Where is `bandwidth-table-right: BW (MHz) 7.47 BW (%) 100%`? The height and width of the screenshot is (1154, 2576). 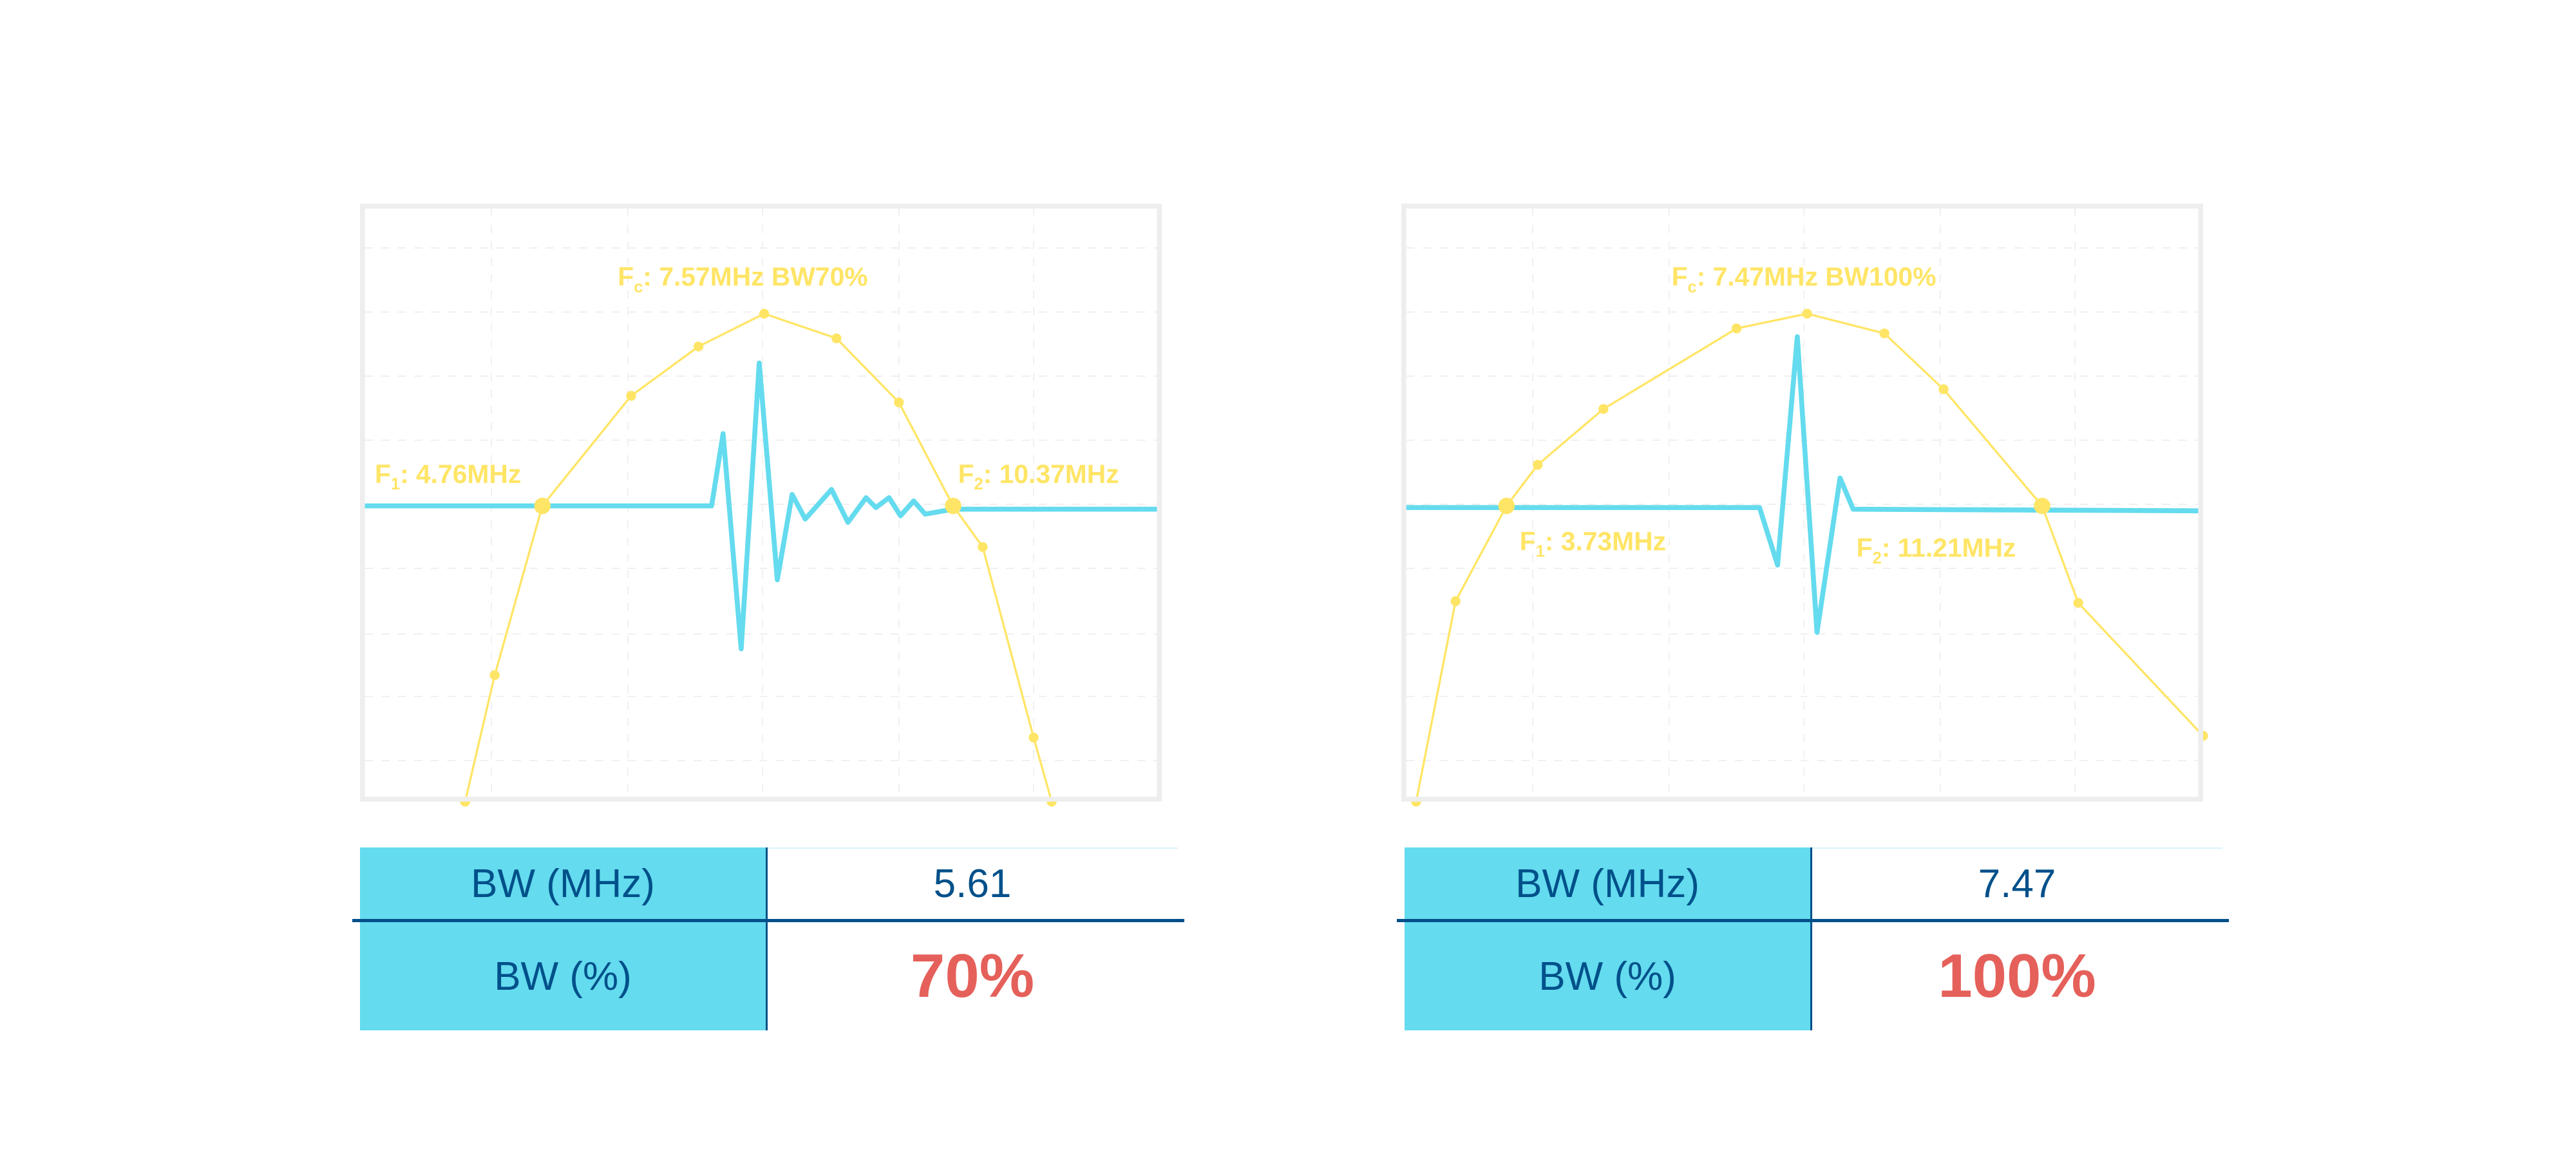 bandwidth-table-right: BW (MHz) 7.47 BW (%) 100% is located at coordinates (1813, 938).